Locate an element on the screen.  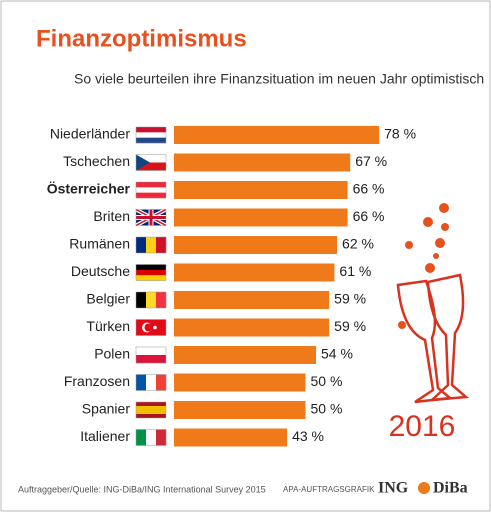
value-label: 43 % is located at coordinates (308, 436).